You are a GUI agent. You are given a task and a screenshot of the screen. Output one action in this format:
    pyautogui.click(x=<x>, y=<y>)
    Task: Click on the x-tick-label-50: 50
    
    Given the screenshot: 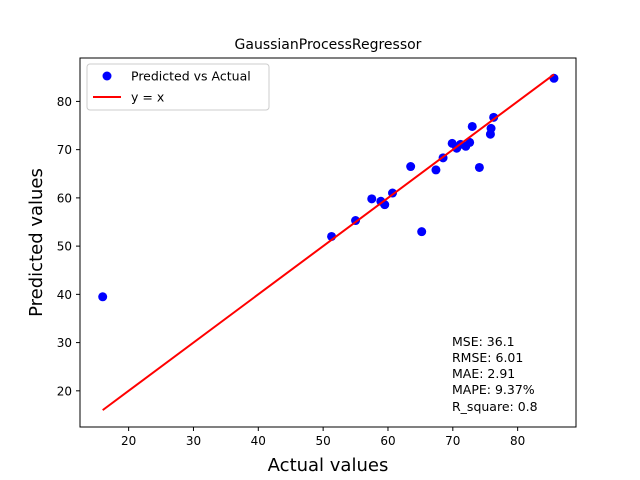 What is the action you would take?
    pyautogui.click(x=322, y=441)
    